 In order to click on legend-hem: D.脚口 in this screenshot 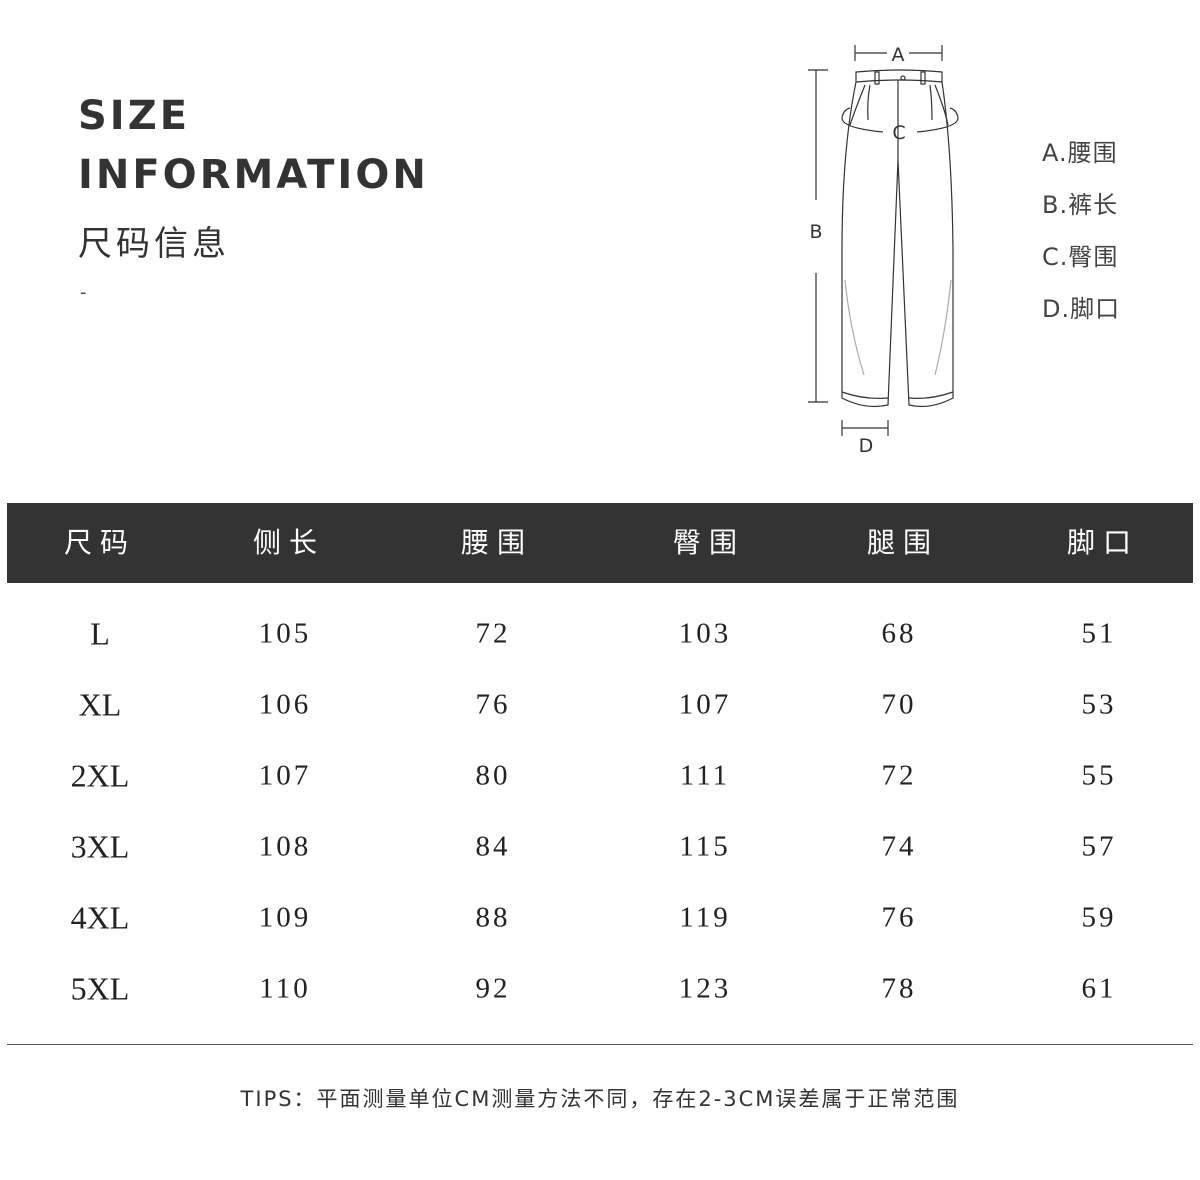, I will do `click(1081, 309)`.